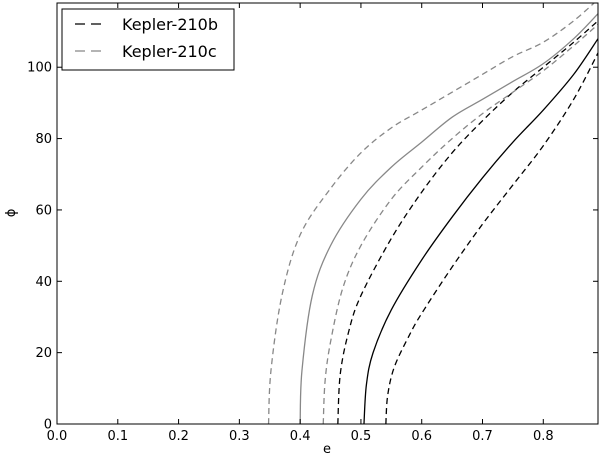 This screenshot has height=457, width=600. What do you see at coordinates (170, 24) in the screenshot?
I see `legend-label-kepler-210b: Kepler-210b` at bounding box center [170, 24].